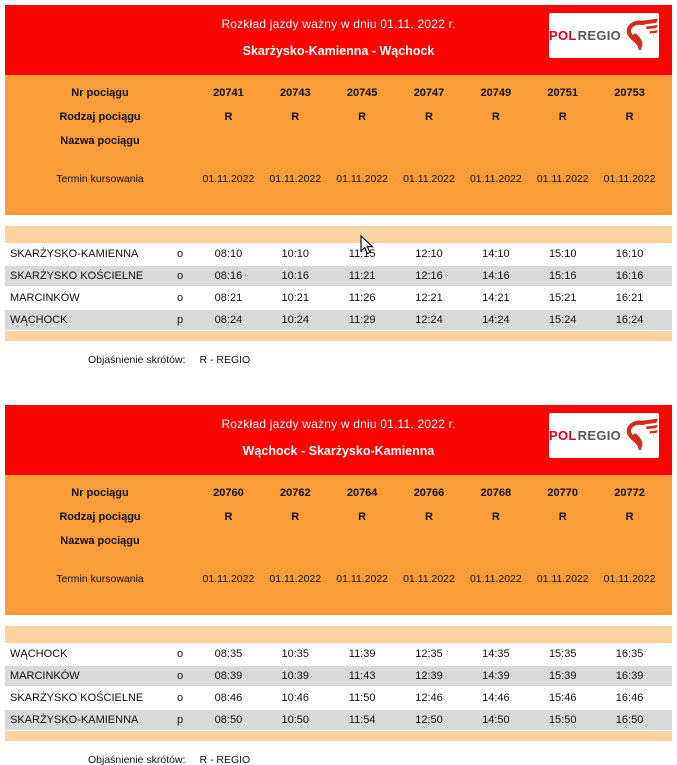  I want to click on route-title: Wąchock - Skarżysko-Kamienna, so click(338, 451).